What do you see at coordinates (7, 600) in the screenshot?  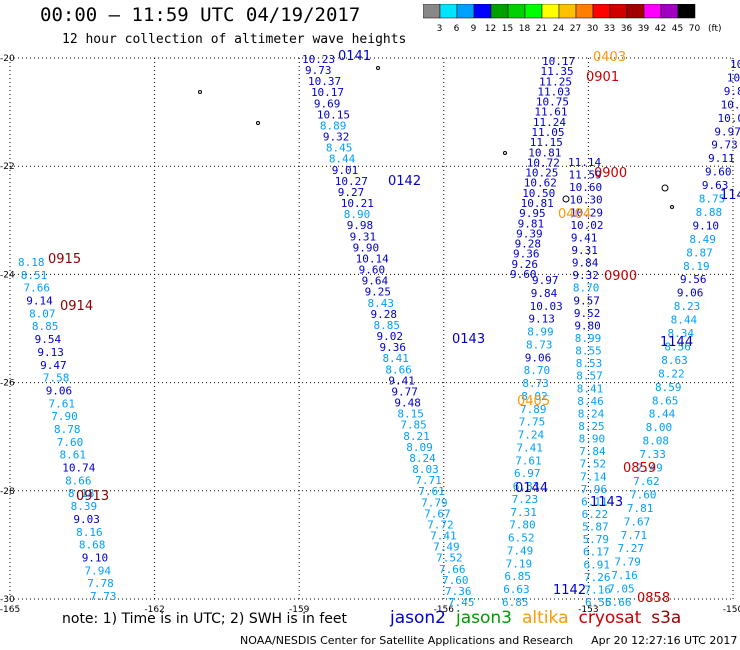 I see `latitude-tick-label: -30` at bounding box center [7, 600].